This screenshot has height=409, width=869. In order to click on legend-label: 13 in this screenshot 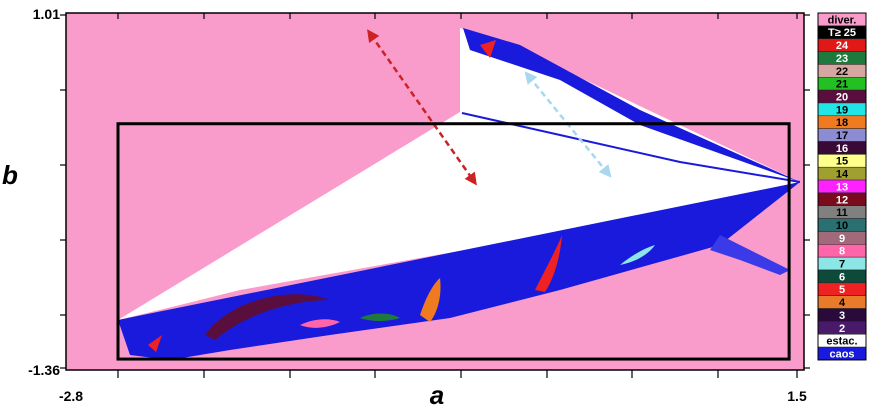, I will do `click(842, 187)`.